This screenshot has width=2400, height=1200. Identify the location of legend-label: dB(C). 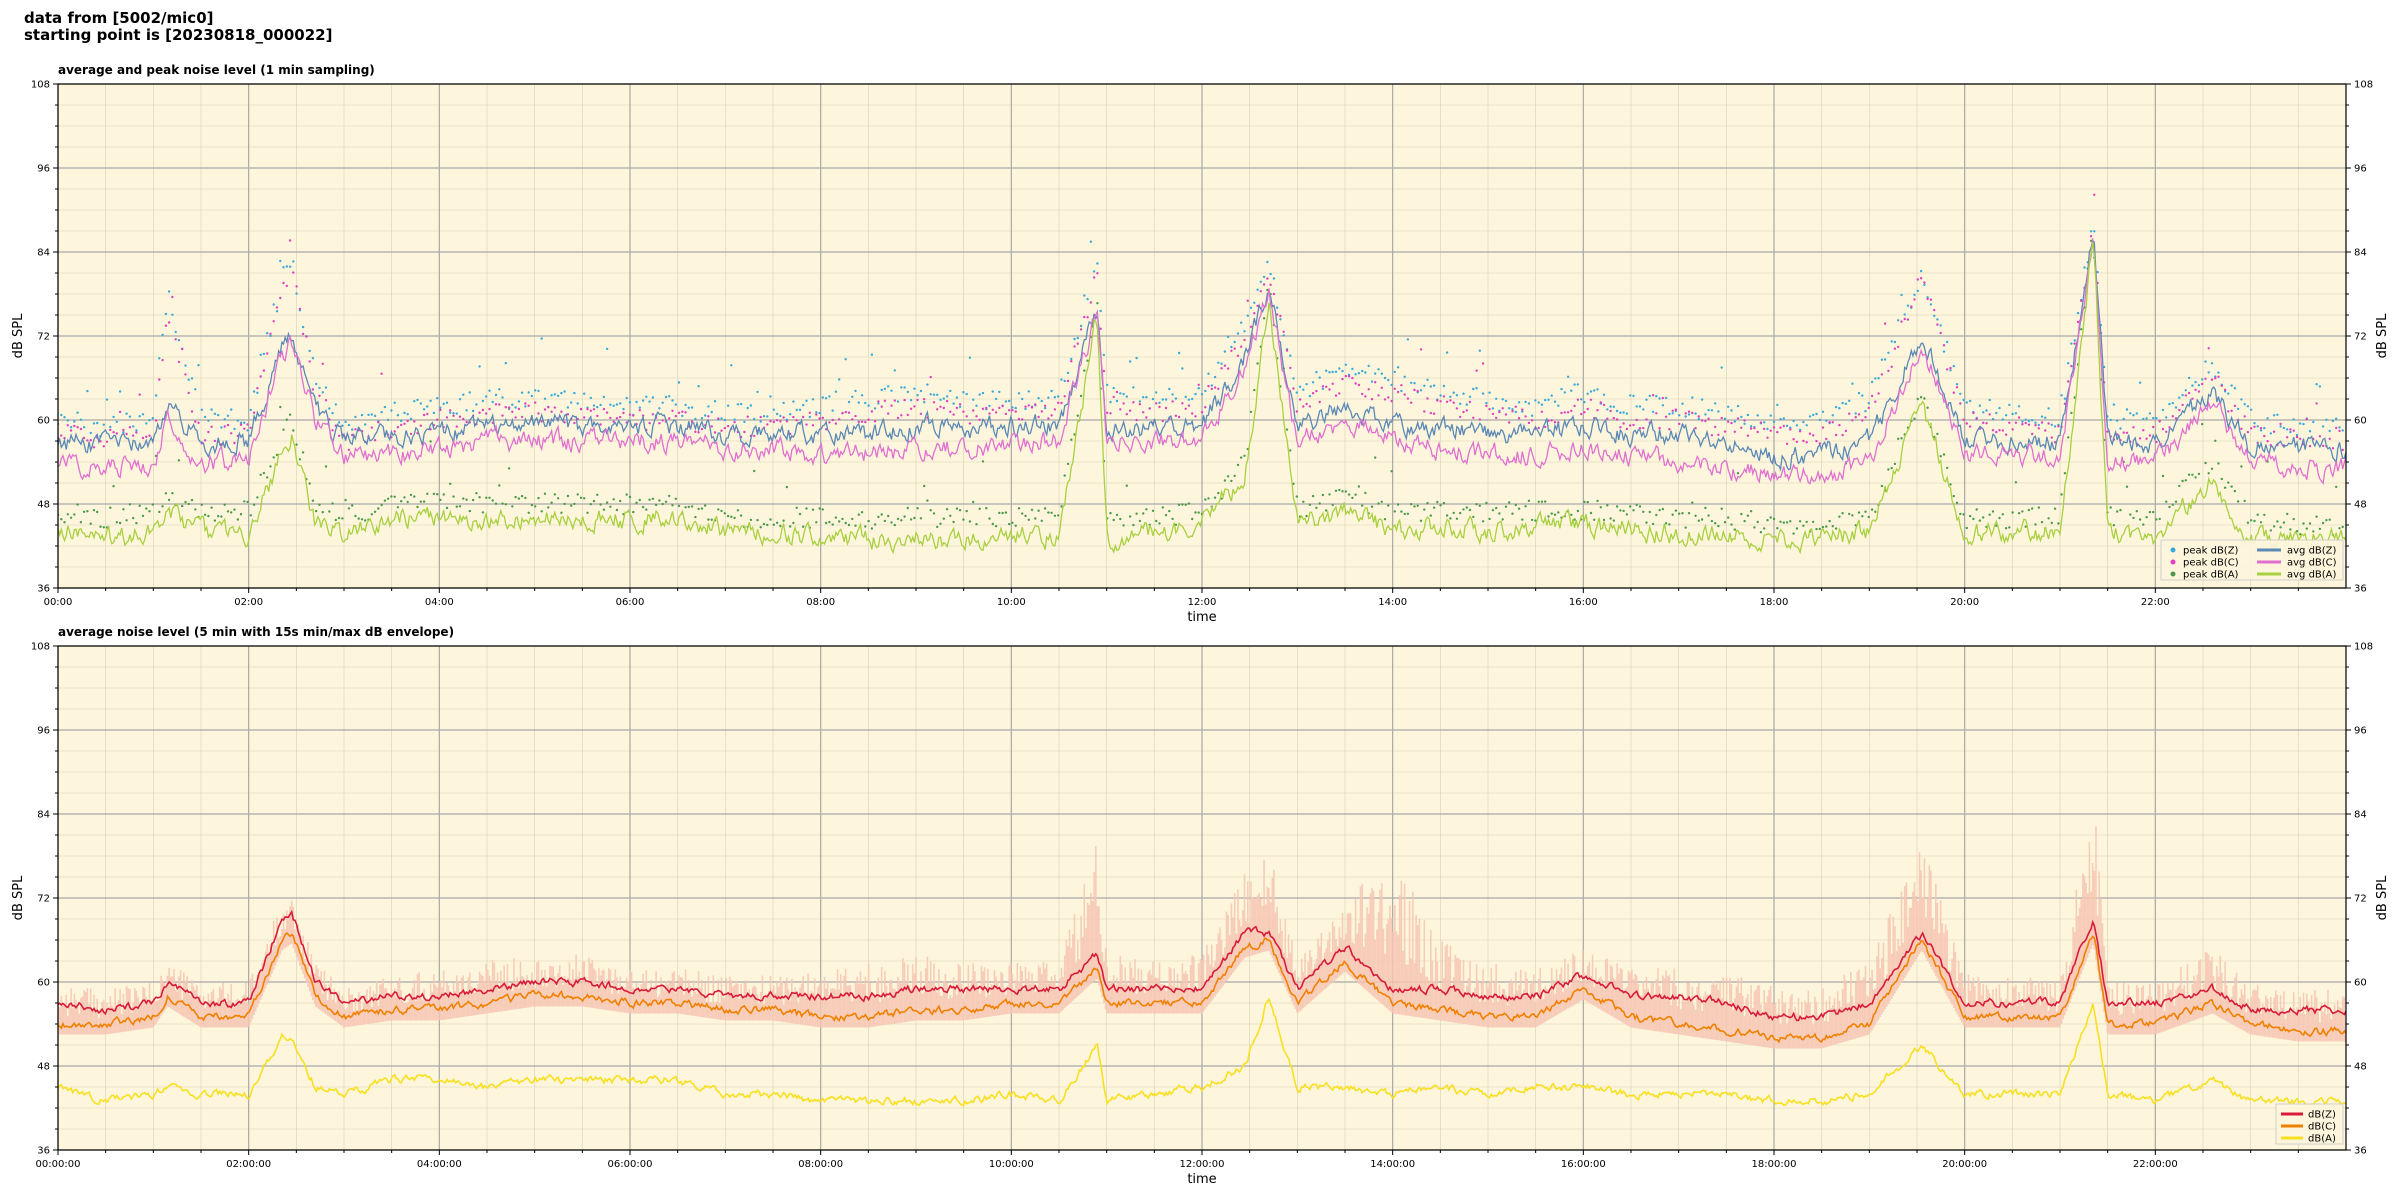
(2322, 1127).